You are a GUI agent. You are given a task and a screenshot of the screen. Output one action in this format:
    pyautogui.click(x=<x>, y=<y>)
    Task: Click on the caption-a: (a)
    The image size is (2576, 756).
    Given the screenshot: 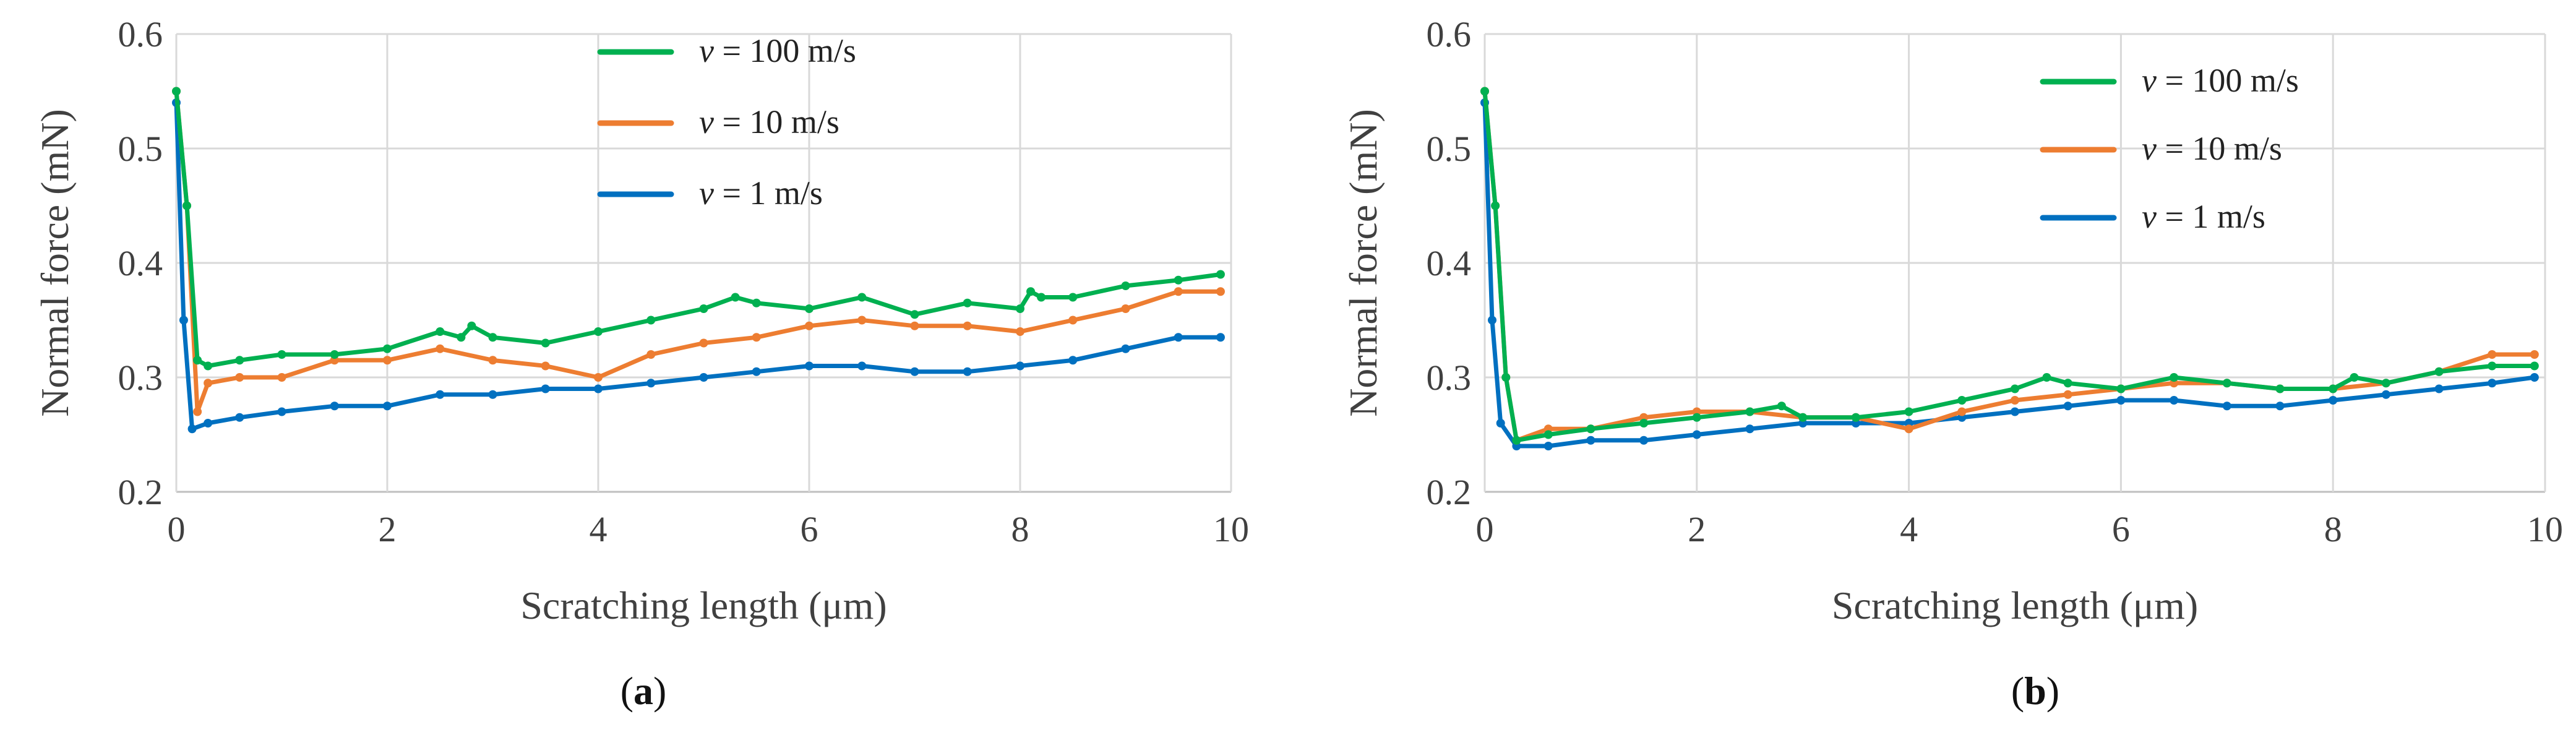 What is the action you would take?
    pyautogui.click(x=643, y=691)
    